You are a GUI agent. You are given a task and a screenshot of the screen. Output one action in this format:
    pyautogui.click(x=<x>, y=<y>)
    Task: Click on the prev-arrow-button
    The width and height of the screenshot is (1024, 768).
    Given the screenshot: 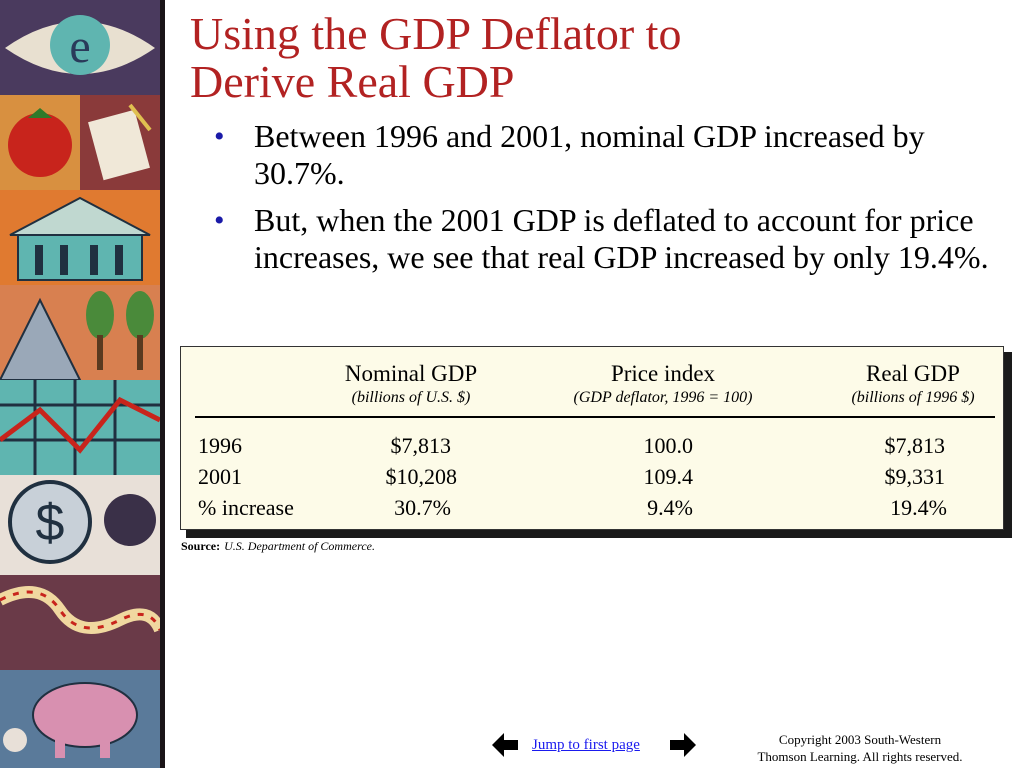 What is the action you would take?
    pyautogui.click(x=505, y=745)
    